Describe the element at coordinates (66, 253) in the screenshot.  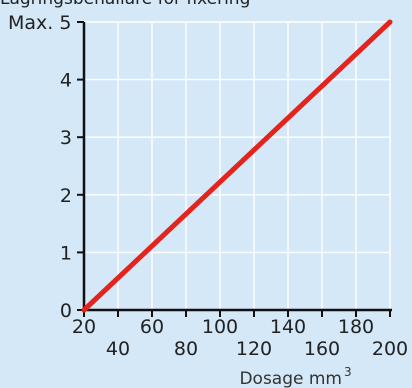
I see `y-tick-label-1: 1` at that location.